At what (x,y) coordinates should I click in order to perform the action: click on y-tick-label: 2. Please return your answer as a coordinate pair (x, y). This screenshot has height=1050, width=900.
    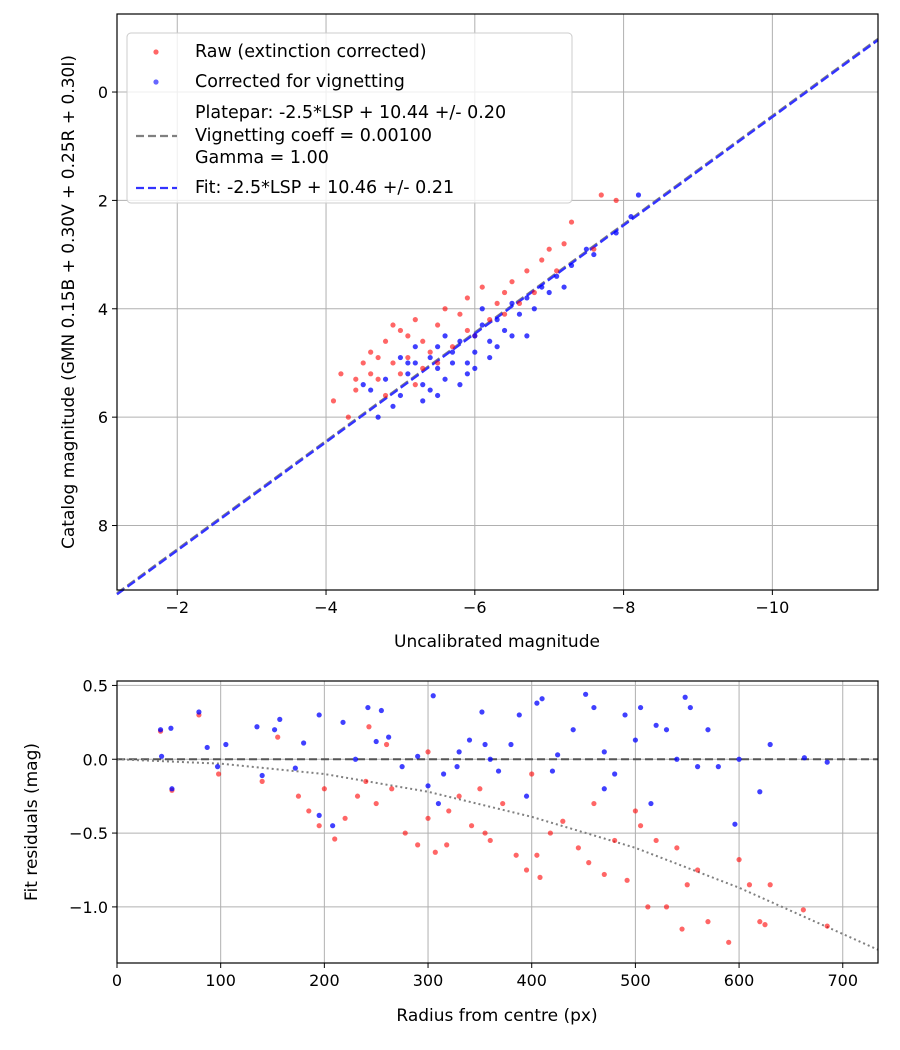
    Looking at the image, I should click on (103, 200).